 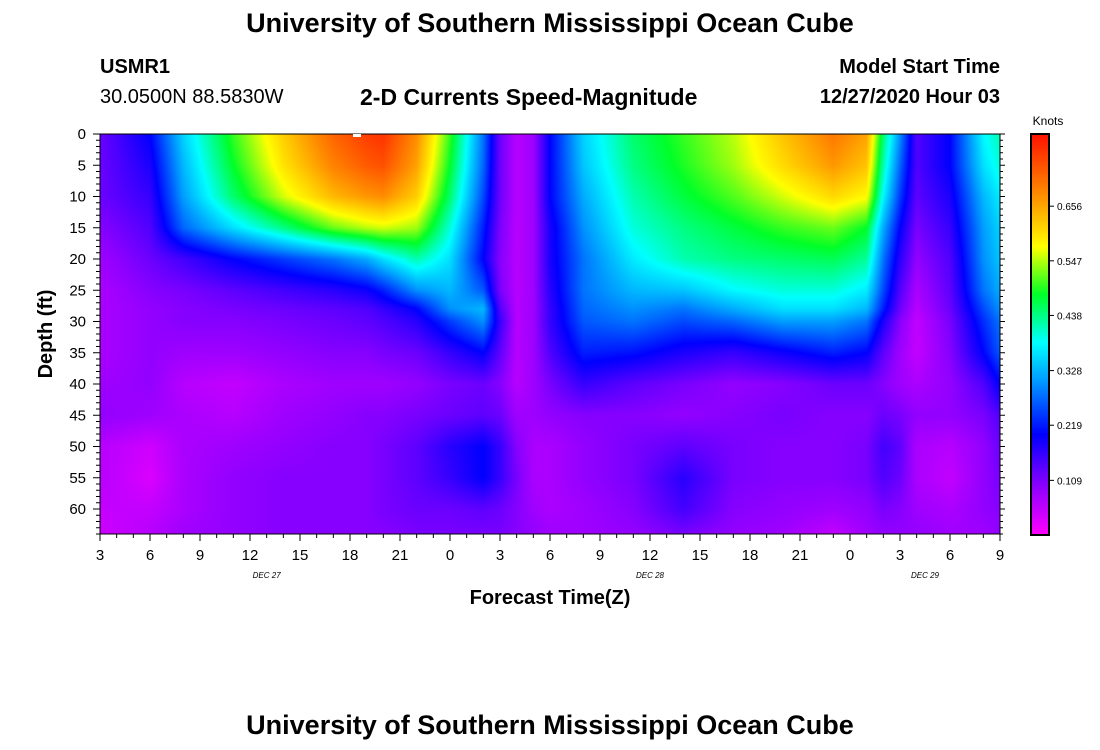 I want to click on x-axis: 3 6 9 12 15 18 21 0 3 6 9 12 15 18 21 0 3 6 9, so click(x=550, y=549).